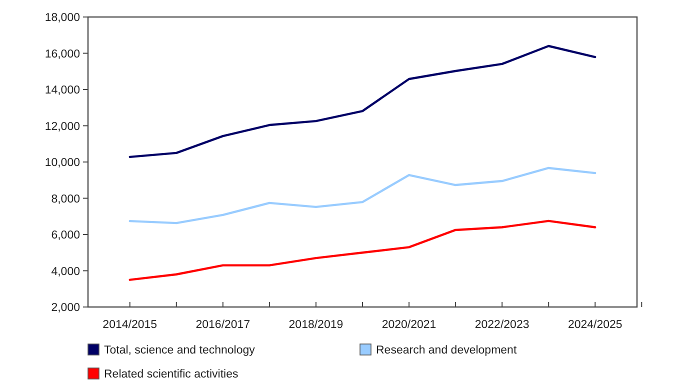 The height and width of the screenshot is (381, 678). I want to click on y-tick-label: 10,000, so click(62, 163).